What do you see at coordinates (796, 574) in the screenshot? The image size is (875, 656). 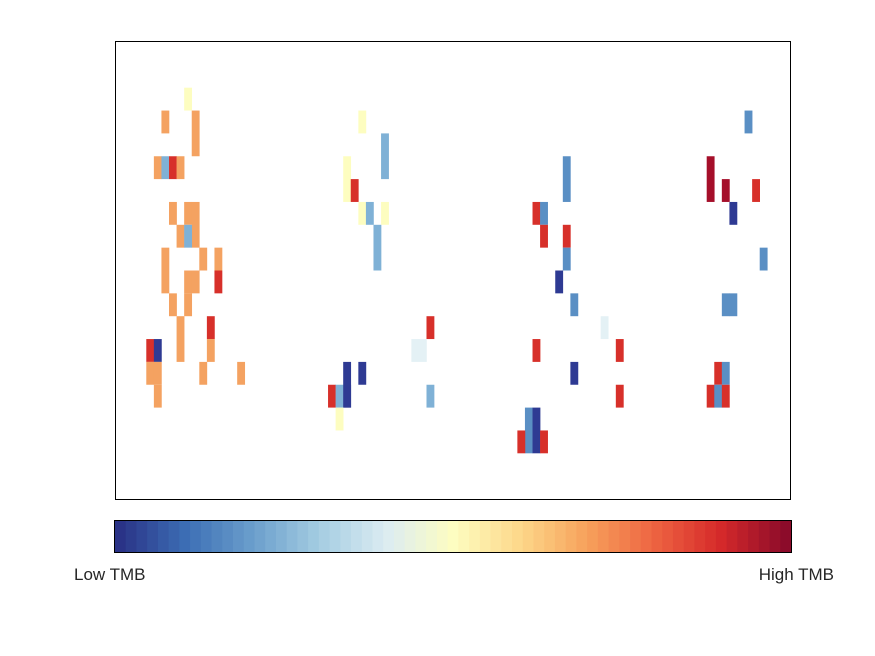 I see `colorbar-high-label: High TMB` at bounding box center [796, 574].